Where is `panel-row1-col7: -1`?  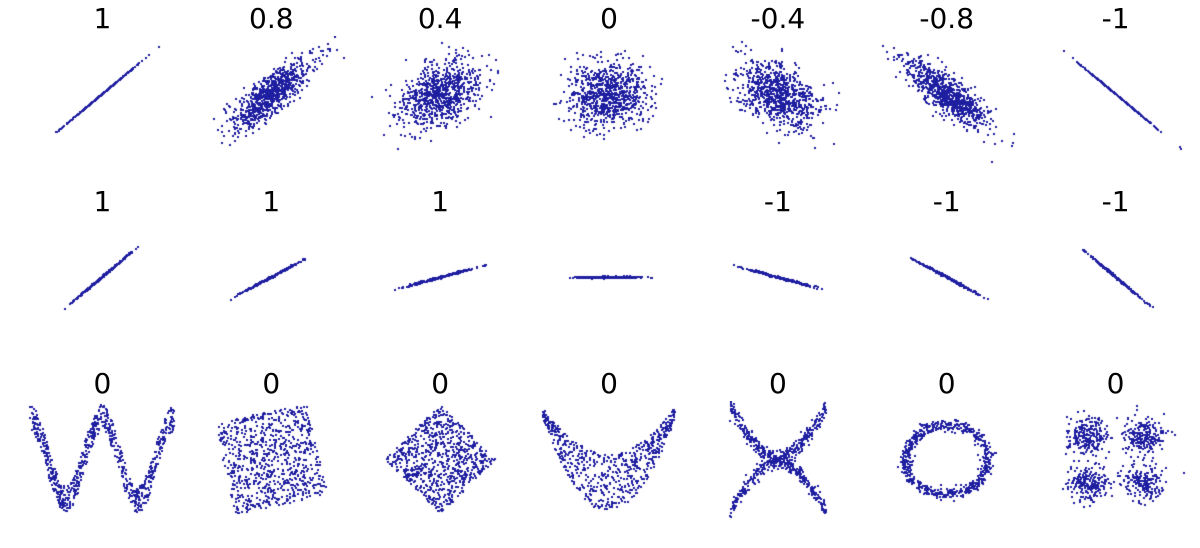
panel-row1-col7: -1 is located at coordinates (1115, 91).